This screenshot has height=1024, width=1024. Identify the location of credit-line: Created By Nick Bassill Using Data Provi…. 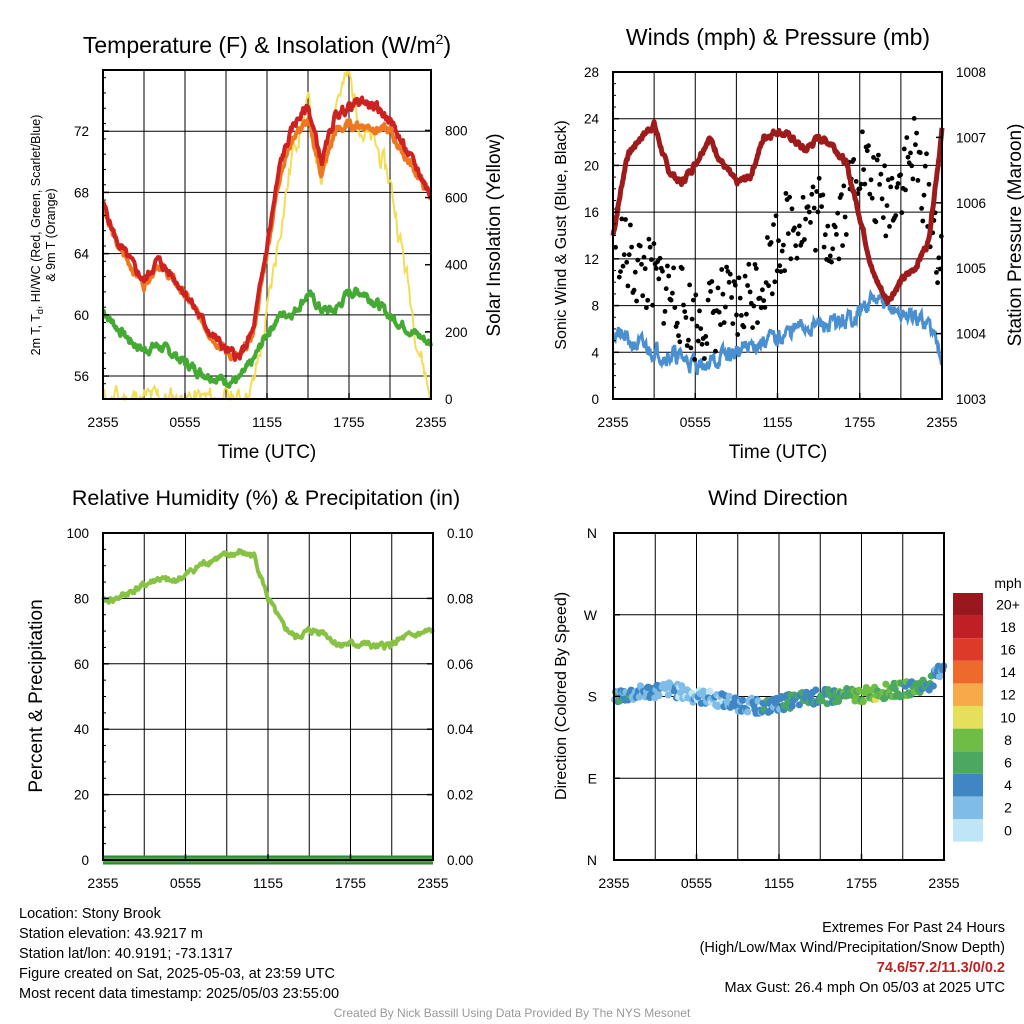
(512, 1013).